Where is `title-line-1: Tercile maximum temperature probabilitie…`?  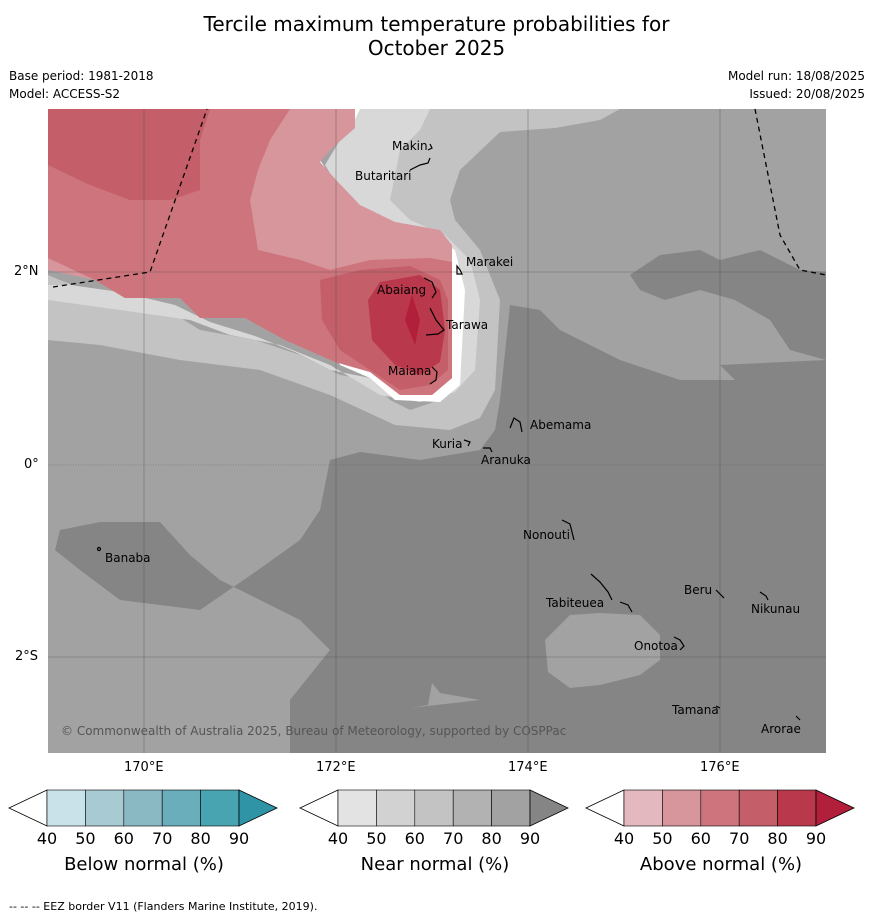 title-line-1: Tercile maximum temperature probabilitie… is located at coordinates (436, 24).